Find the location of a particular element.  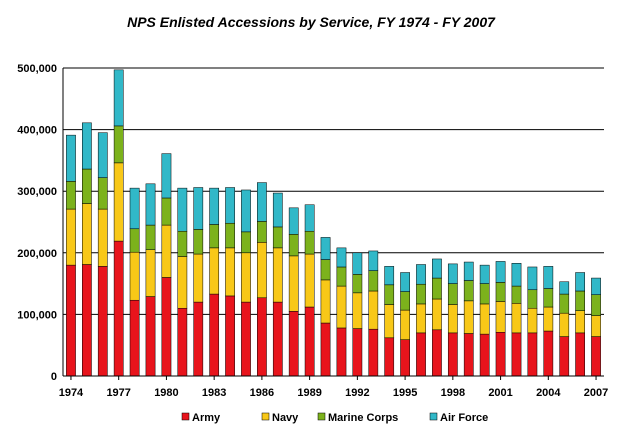

bar-air-force-1988 is located at coordinates (293, 221).